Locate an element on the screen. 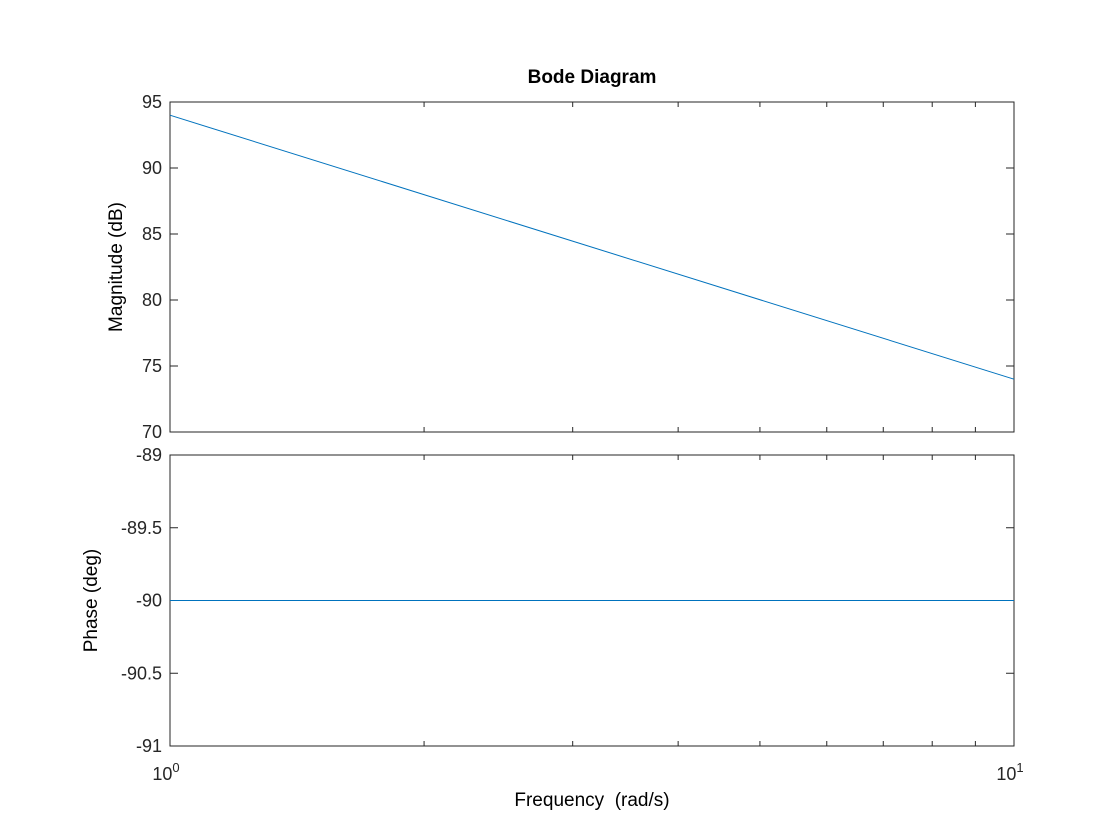 The height and width of the screenshot is (840, 1120). magnitude-ytick-label: 75 is located at coordinates (152, 366).